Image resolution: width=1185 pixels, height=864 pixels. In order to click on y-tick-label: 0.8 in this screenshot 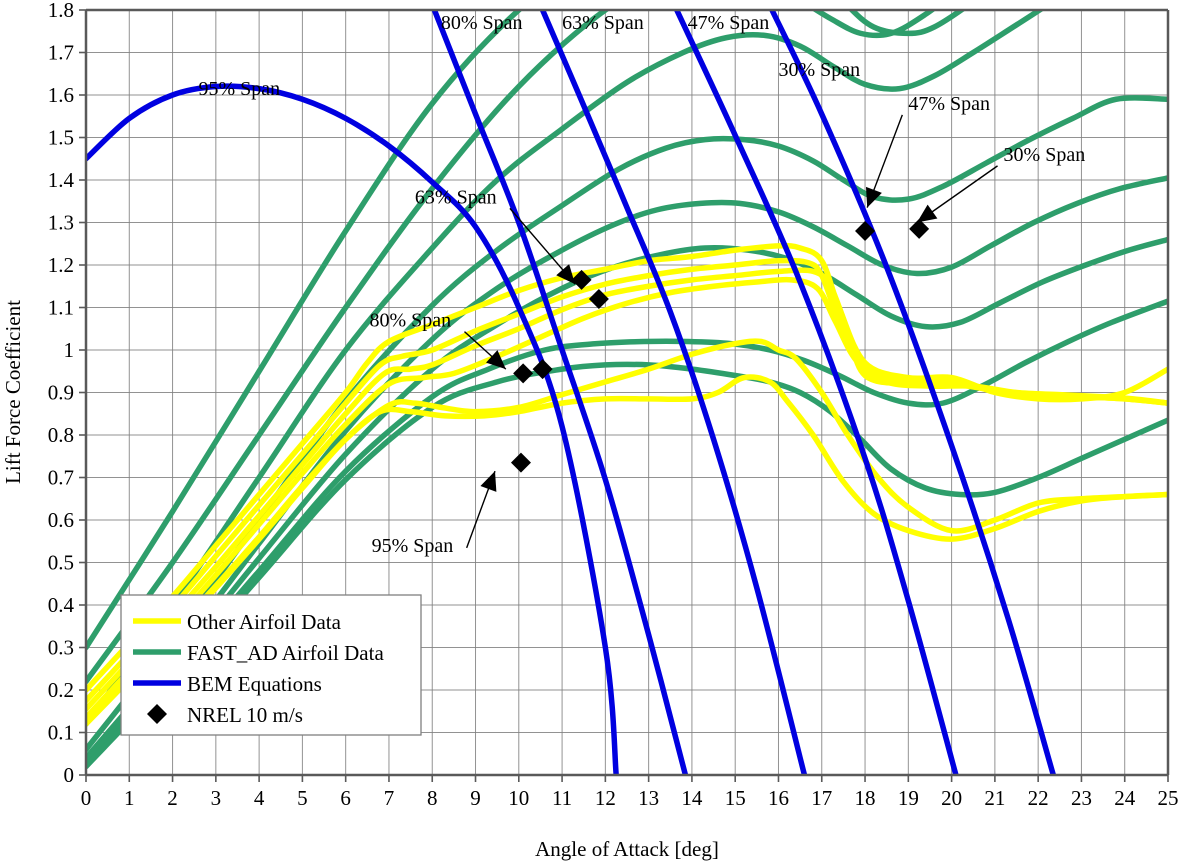, I will do `click(61, 435)`.